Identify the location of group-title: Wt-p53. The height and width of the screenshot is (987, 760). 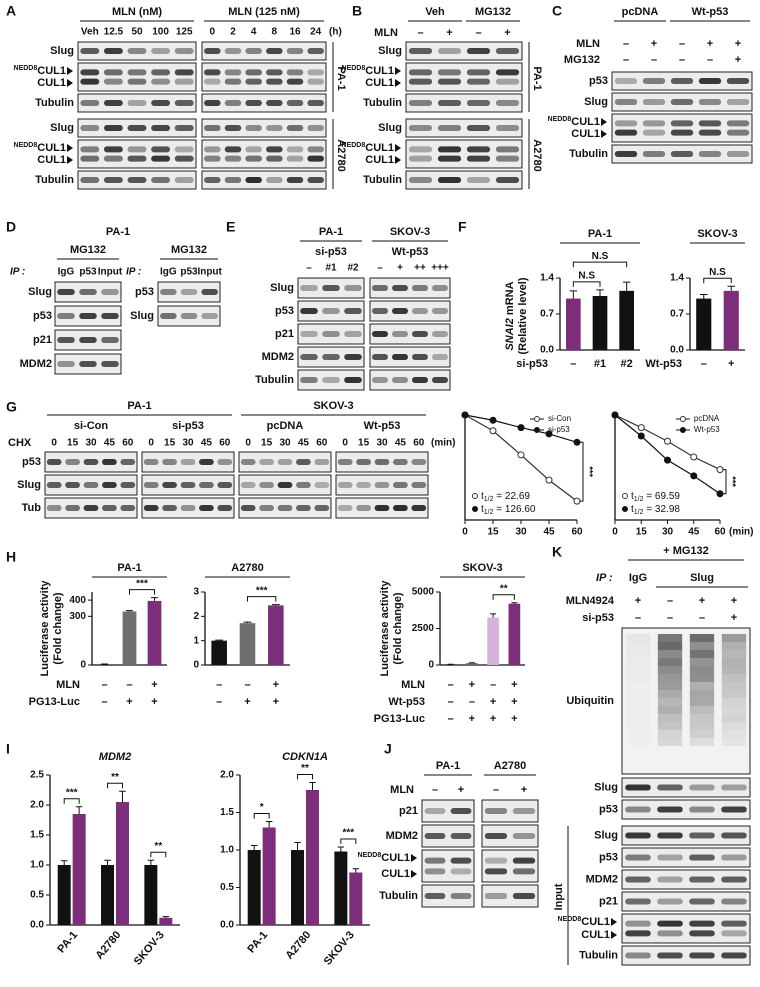
(710, 12).